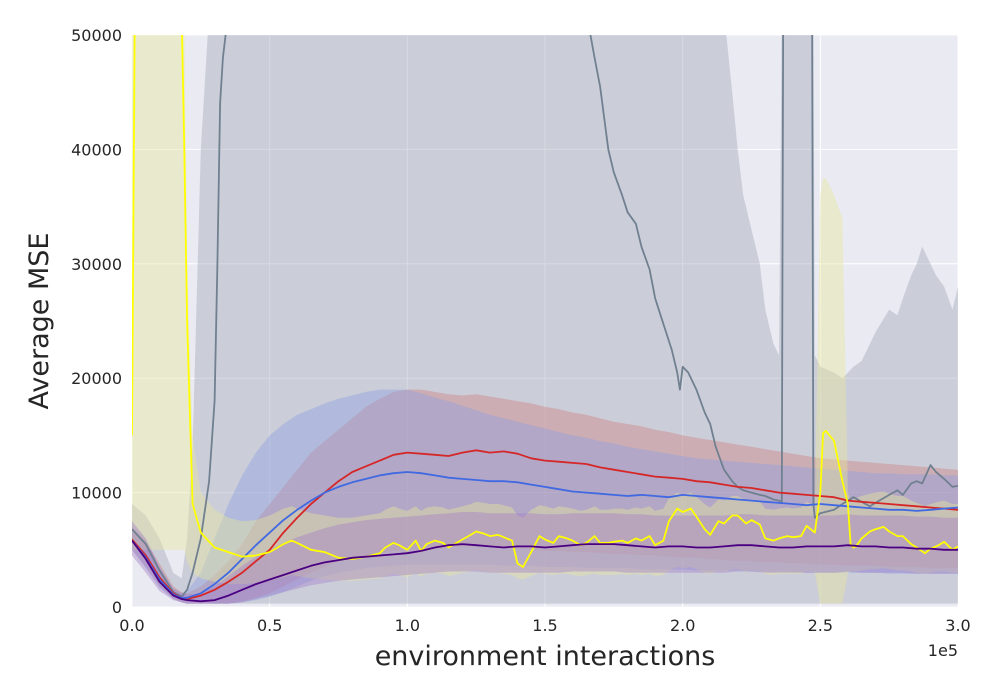  What do you see at coordinates (96, 321) in the screenshot?
I see `y-tick-labels: 0 10000 20000 30000 40000 50000` at bounding box center [96, 321].